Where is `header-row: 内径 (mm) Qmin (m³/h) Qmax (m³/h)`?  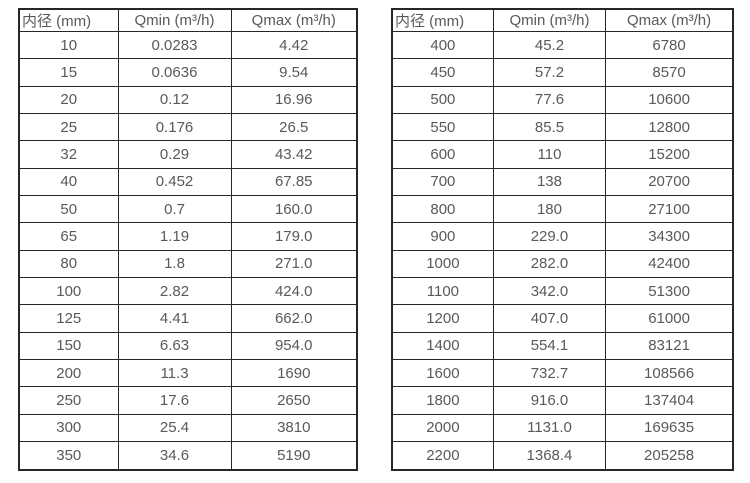
header-row: 内径 (mm) Qmin (m³/h) Qmax (m³/h) is located at coordinates (562, 20).